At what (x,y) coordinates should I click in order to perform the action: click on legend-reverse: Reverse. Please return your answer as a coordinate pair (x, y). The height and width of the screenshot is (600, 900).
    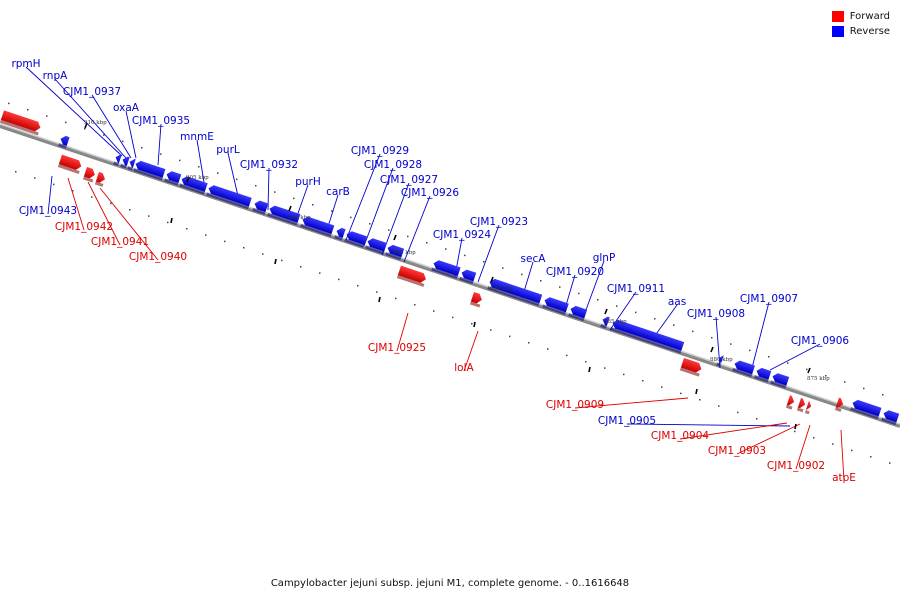
    Looking at the image, I should click on (860, 31).